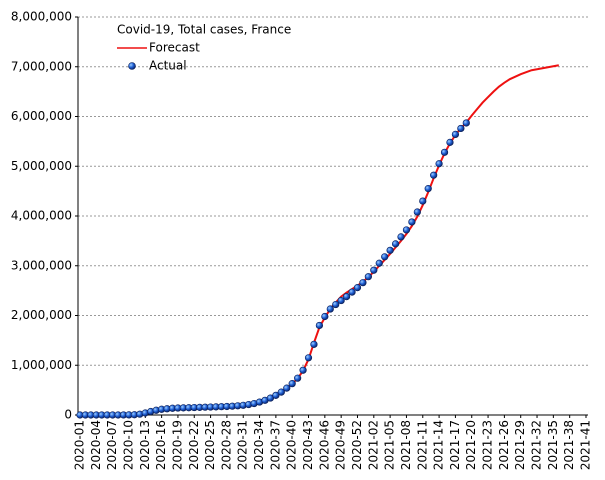 This screenshot has height=480, width=605. What do you see at coordinates (112, 445) in the screenshot?
I see `x-tick-label: 2020-07` at bounding box center [112, 445].